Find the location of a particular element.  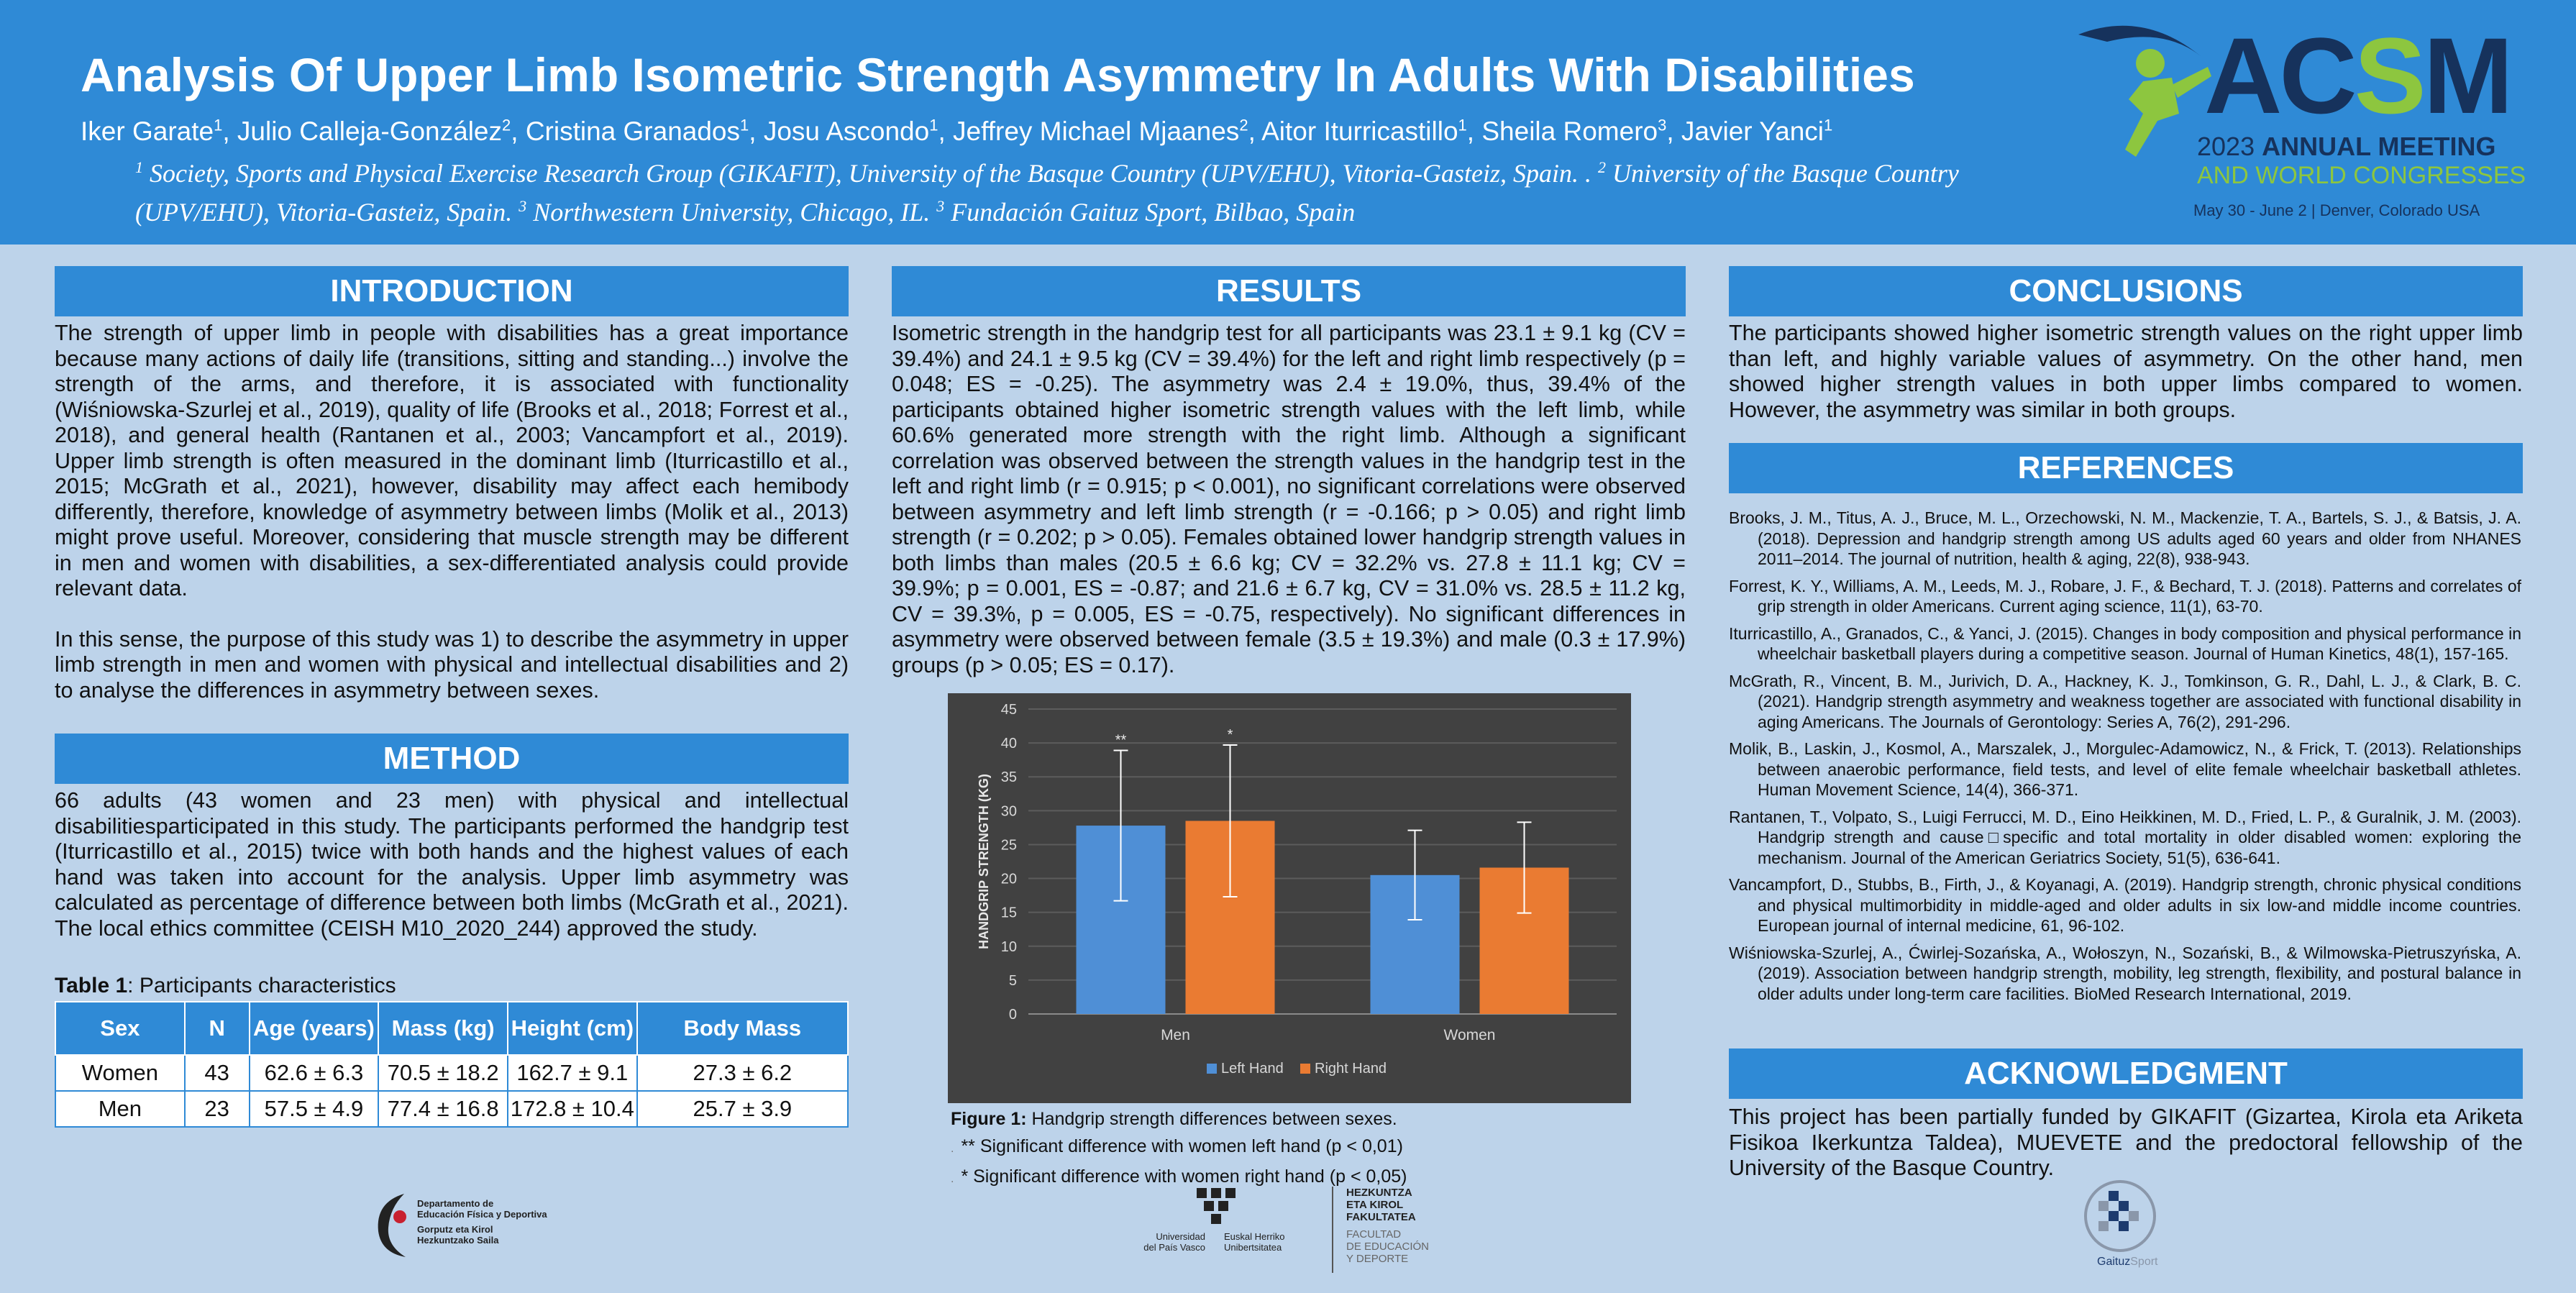

affiliation-mark: 3 is located at coordinates (523, 206).